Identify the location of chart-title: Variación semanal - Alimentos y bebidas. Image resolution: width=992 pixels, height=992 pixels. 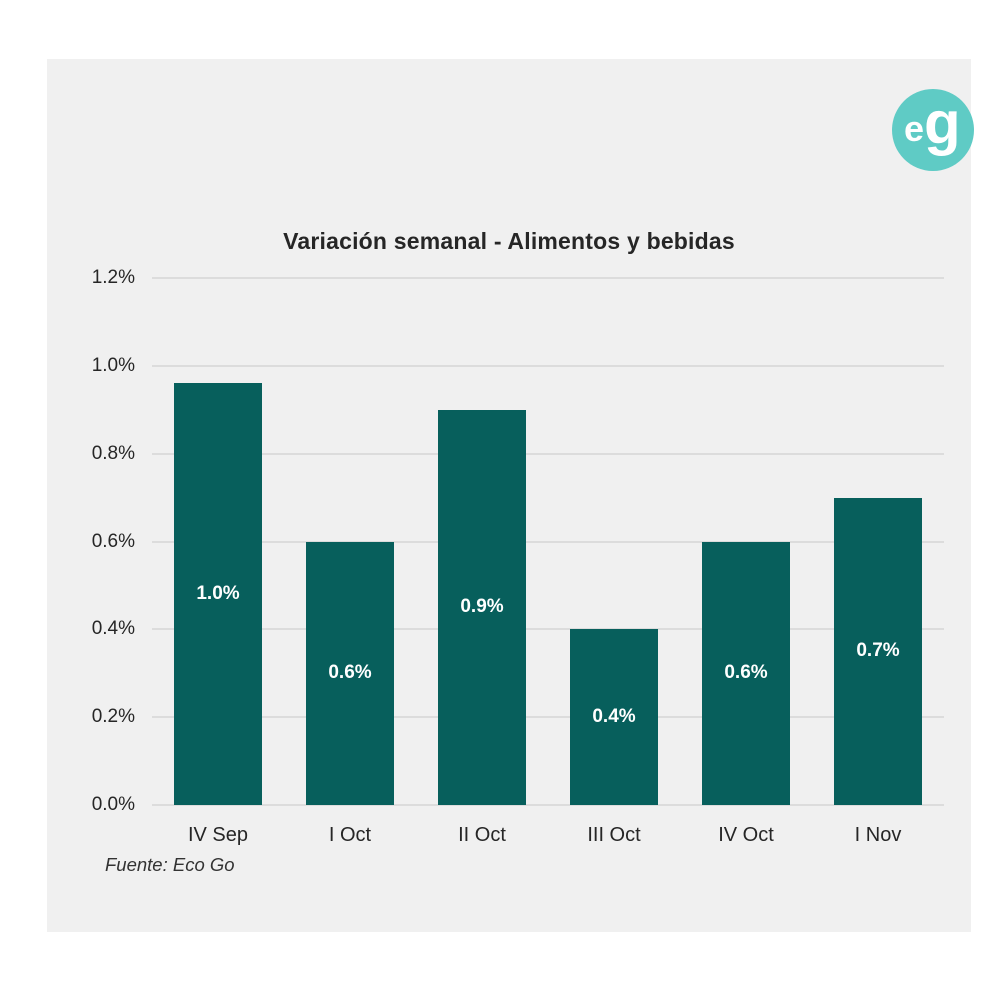
(509, 241).